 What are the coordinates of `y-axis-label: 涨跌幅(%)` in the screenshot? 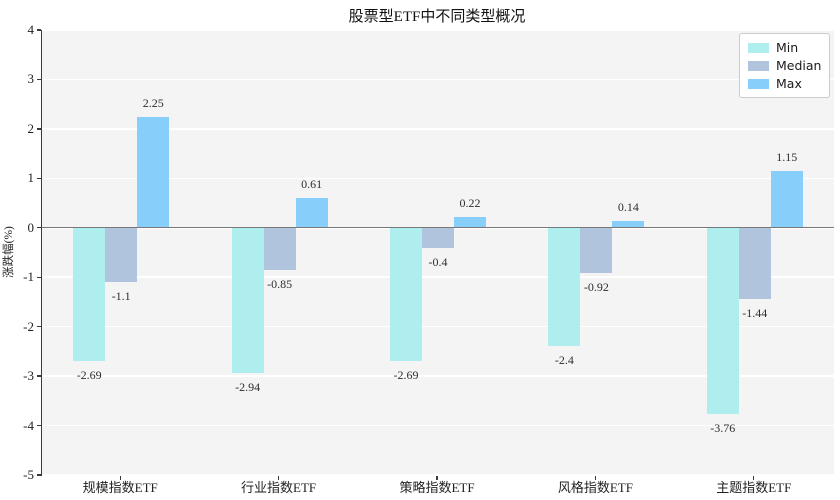 It's located at (9, 252).